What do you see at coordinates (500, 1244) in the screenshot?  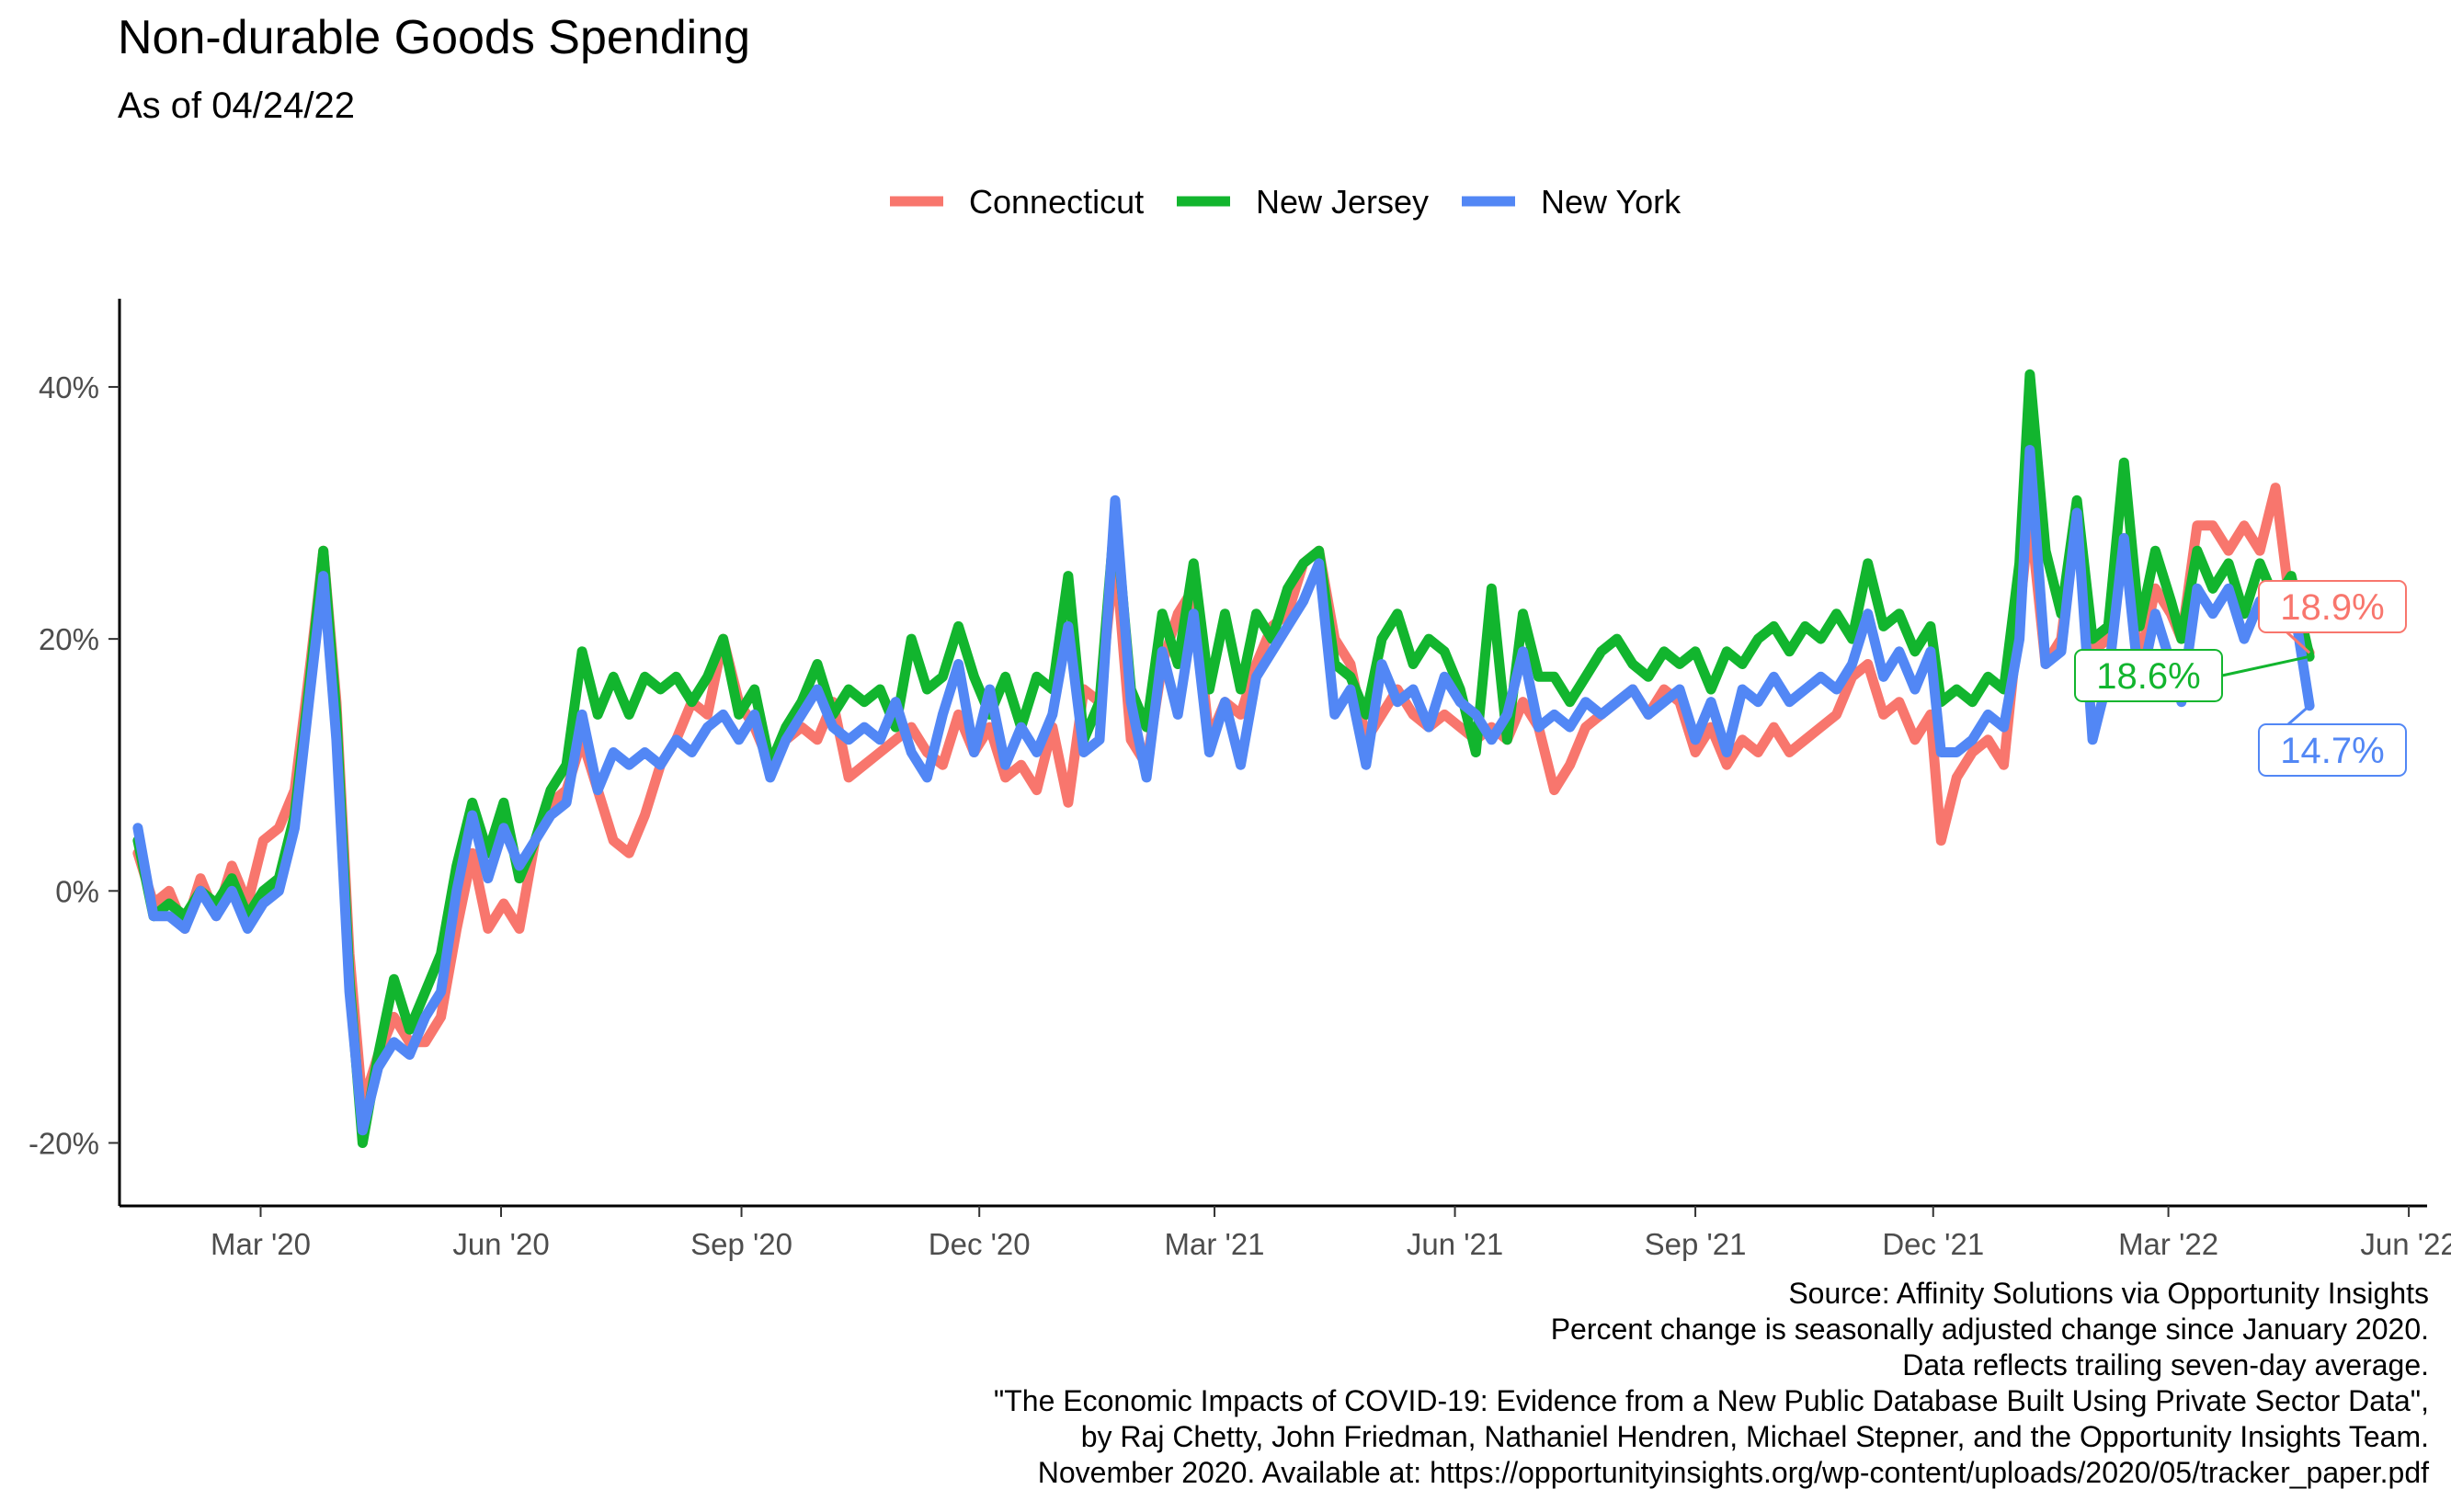 I see `x-tick-label: Jun '20` at bounding box center [500, 1244].